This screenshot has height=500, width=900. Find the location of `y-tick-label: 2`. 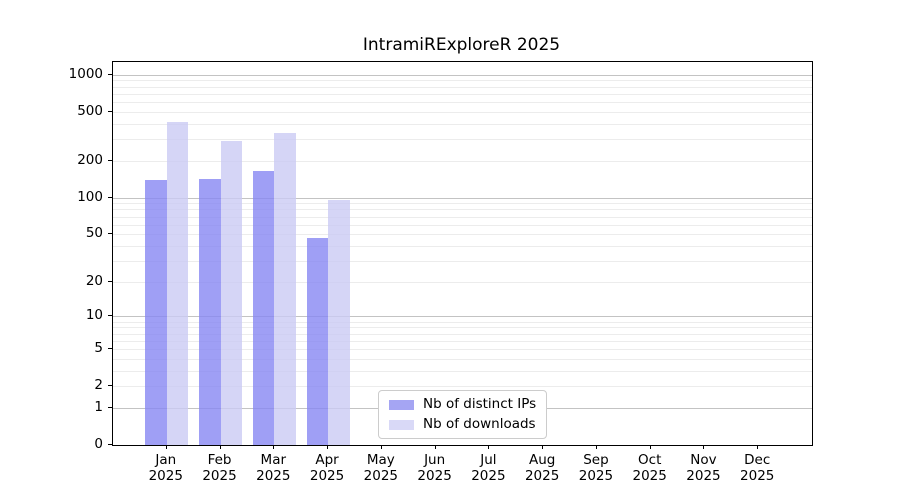

y-tick-label: 2 is located at coordinates (98, 385).